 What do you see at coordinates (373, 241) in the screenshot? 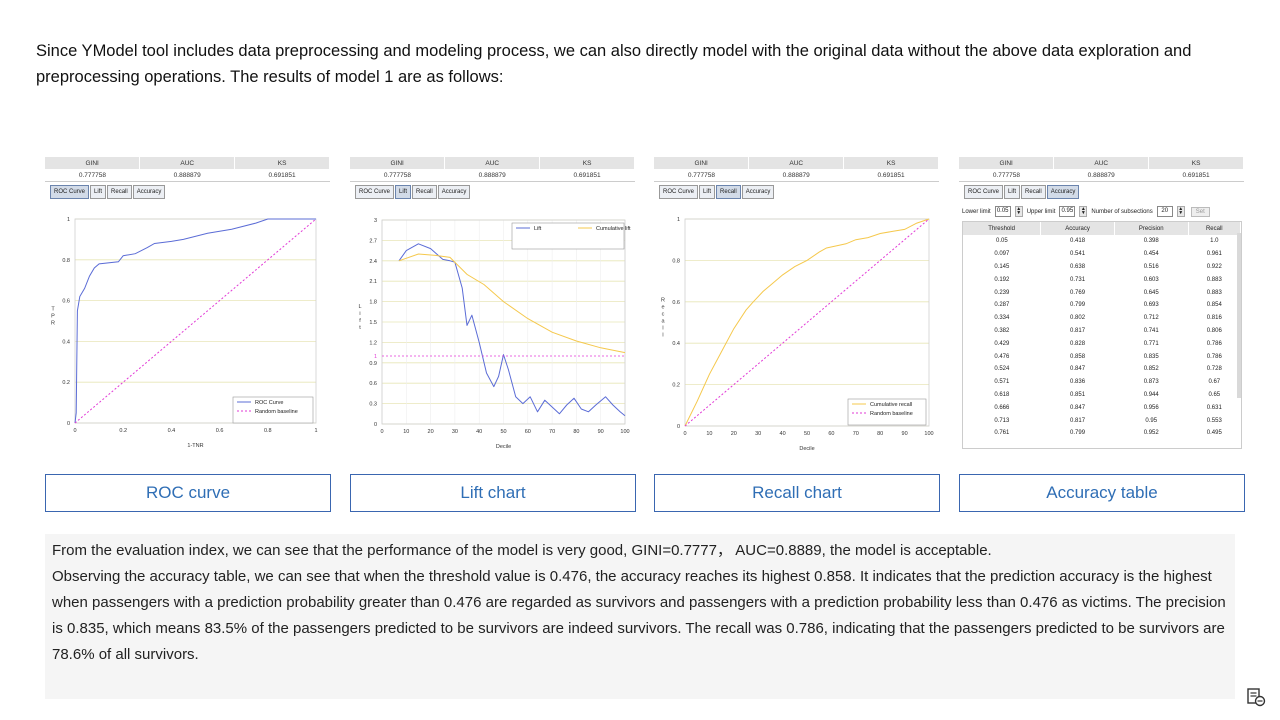
I see `y-tick-label: 2.7` at bounding box center [373, 241].